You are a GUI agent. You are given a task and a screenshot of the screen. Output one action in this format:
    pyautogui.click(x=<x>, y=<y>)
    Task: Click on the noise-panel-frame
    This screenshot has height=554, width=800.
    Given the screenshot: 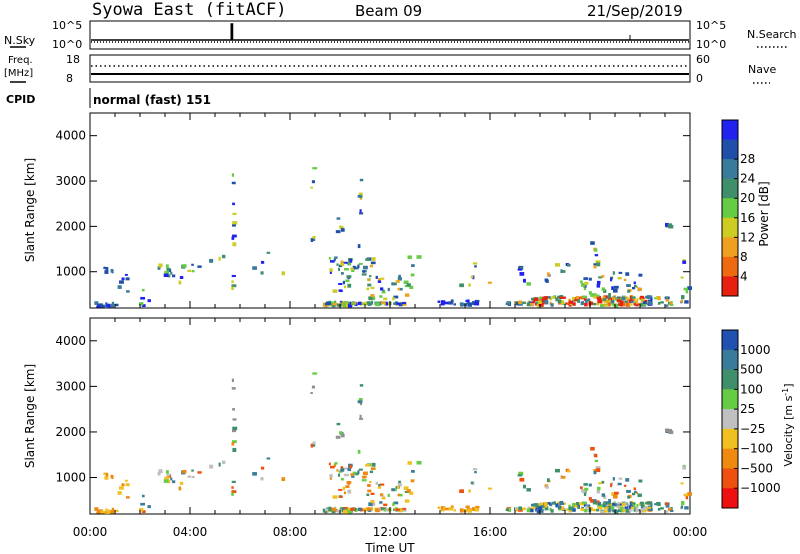 What is the action you would take?
    pyautogui.click(x=390, y=35)
    